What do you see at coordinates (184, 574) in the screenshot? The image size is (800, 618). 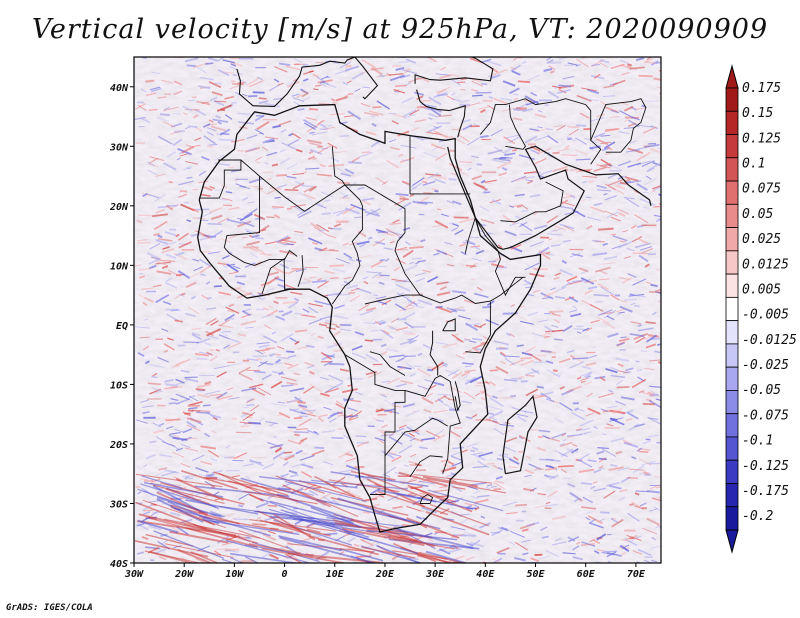 I see `lon-tick-label: 20W` at bounding box center [184, 574].